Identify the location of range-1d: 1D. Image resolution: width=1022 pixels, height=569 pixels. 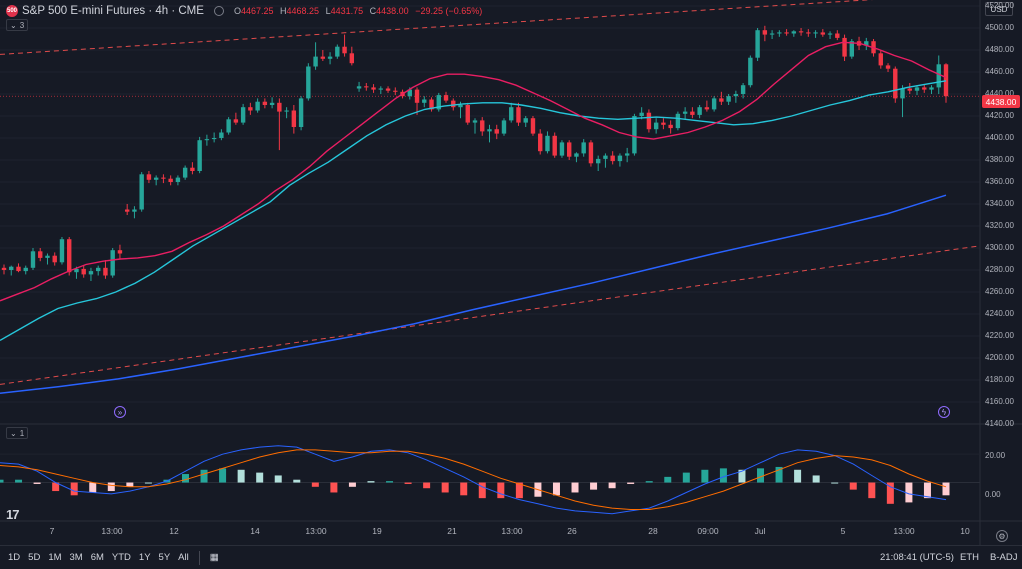
(14, 557).